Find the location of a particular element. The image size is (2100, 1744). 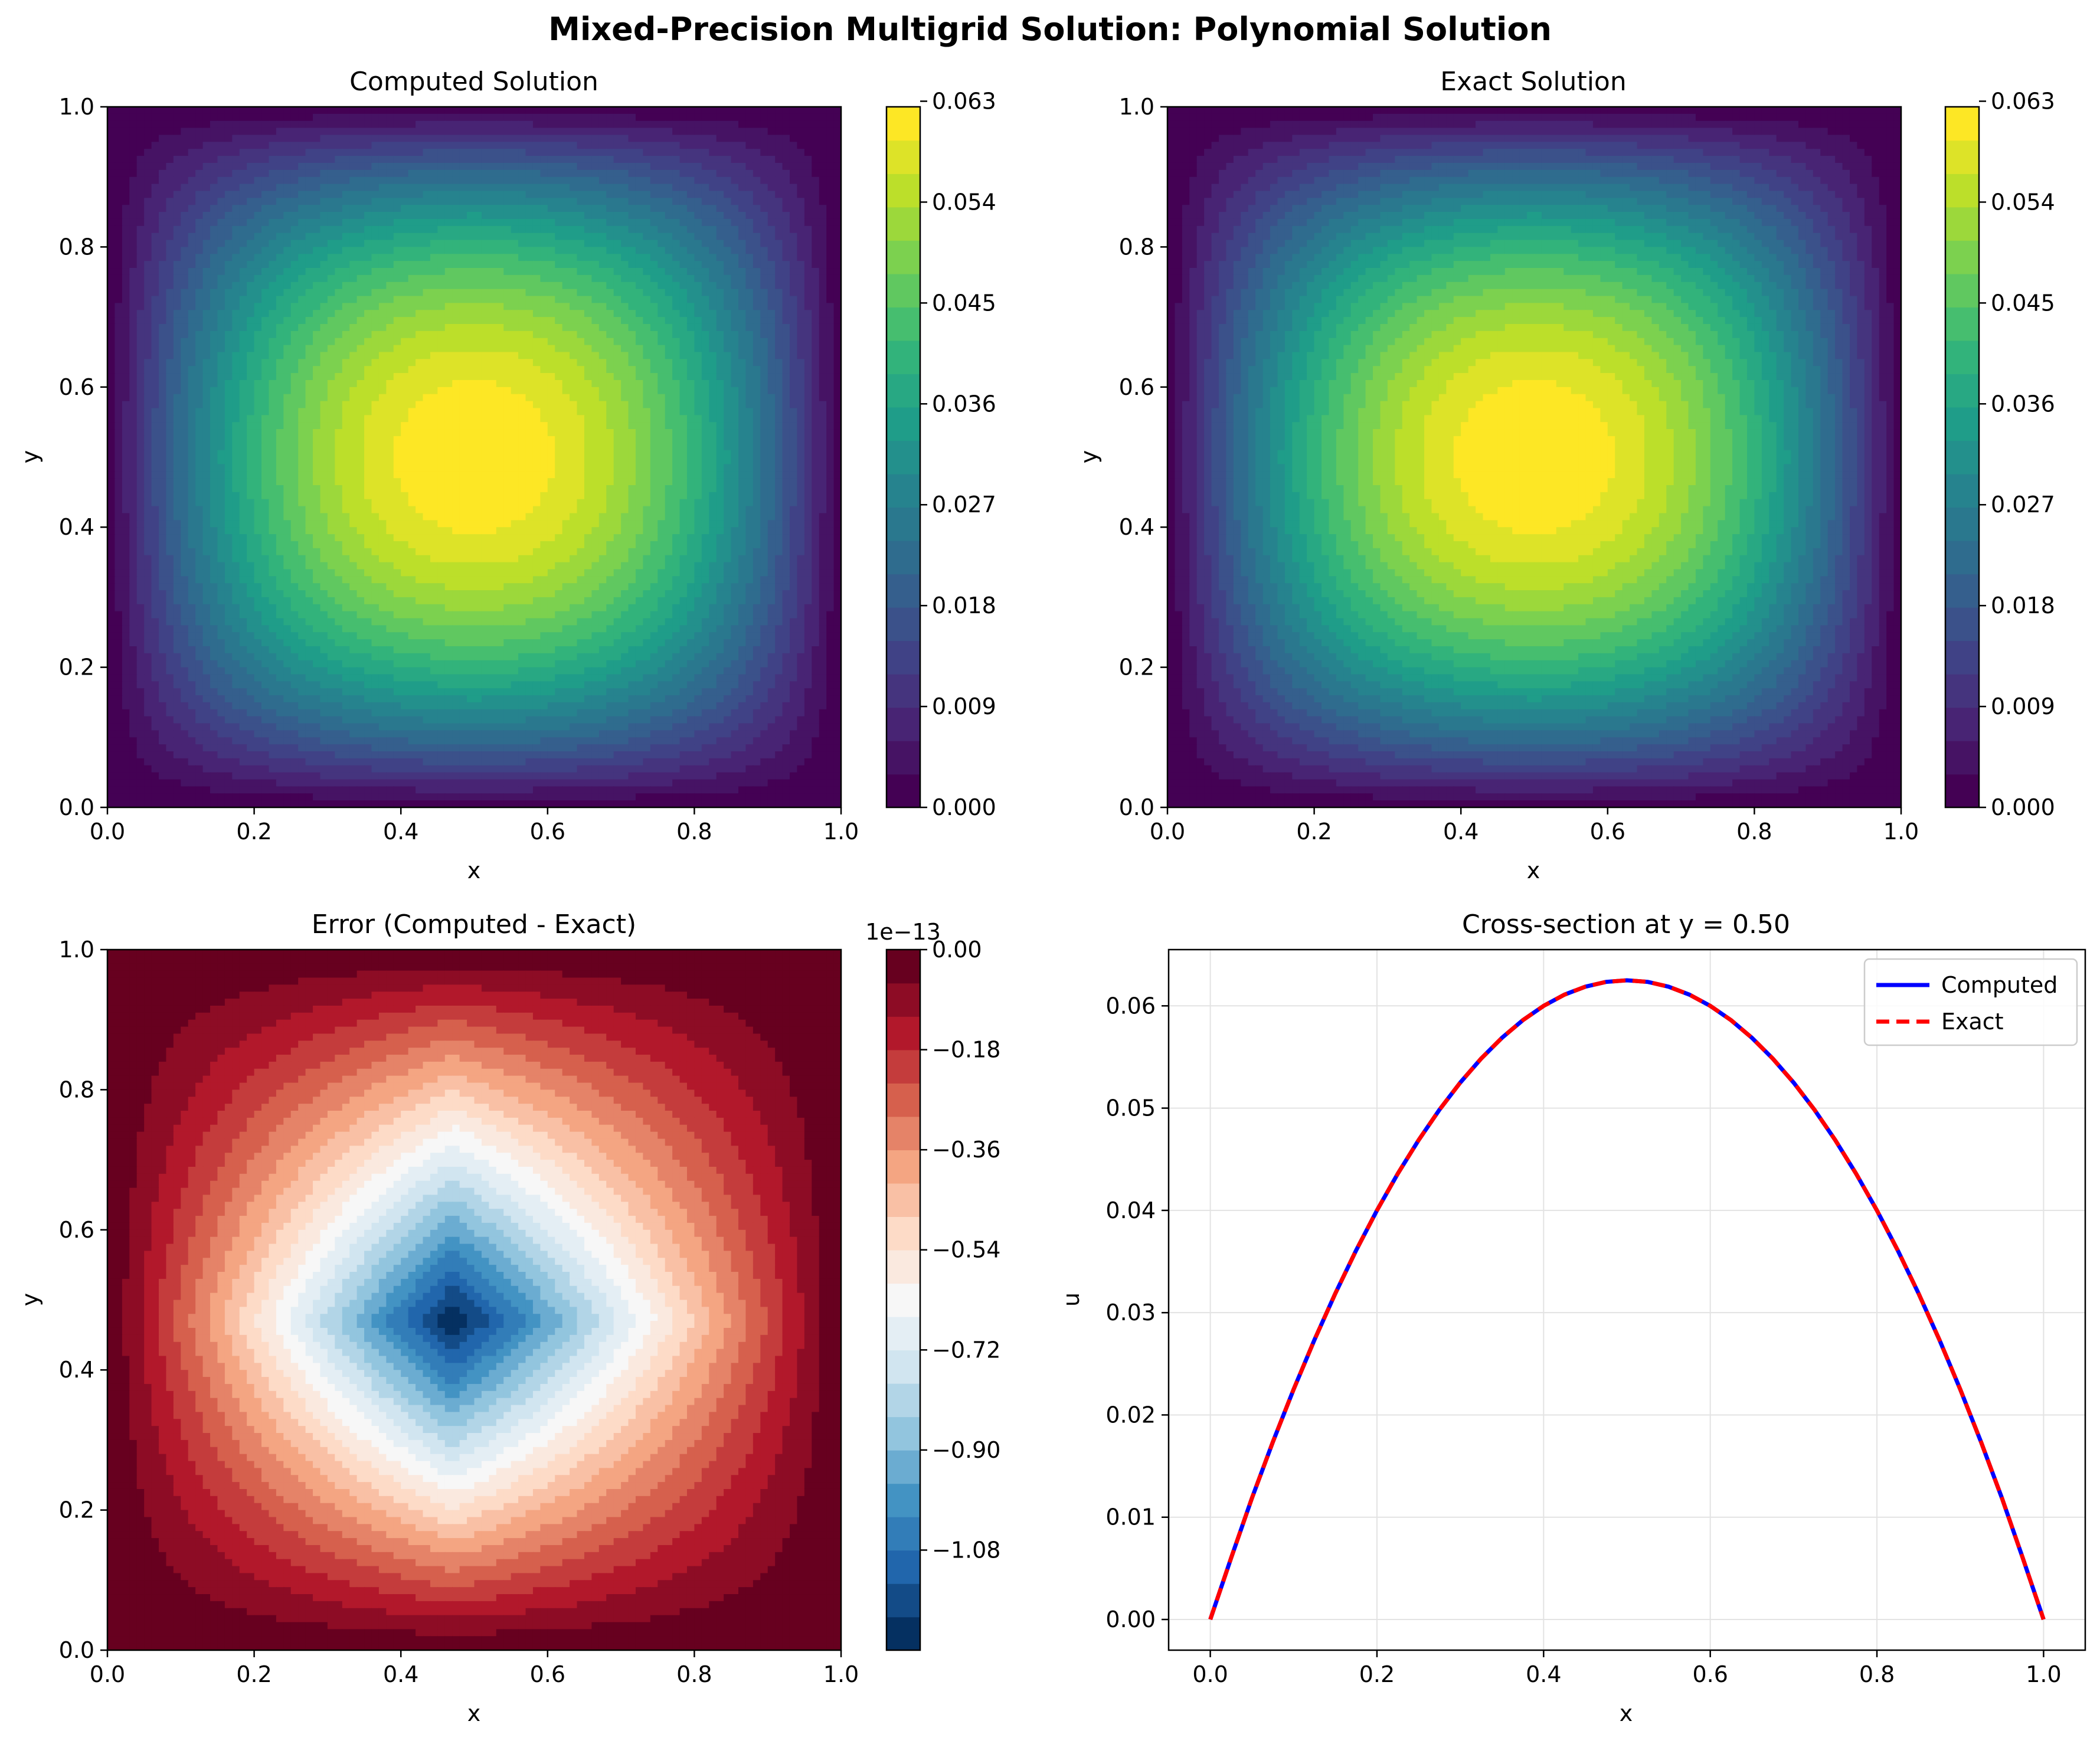

x-axis: 0.0 0.2 0.4 0.6 0.8 1.0 is located at coordinates (474, 826).